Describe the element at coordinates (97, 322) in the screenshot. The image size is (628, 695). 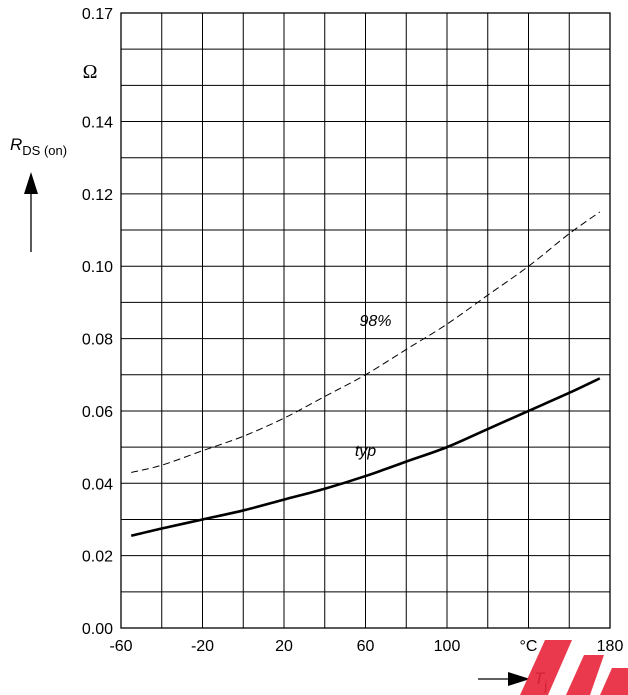
I see `y-tick-labels: 0.00 0.02 0.04 0.06 0.08 0.10 0.12 0.14 0.17` at that location.